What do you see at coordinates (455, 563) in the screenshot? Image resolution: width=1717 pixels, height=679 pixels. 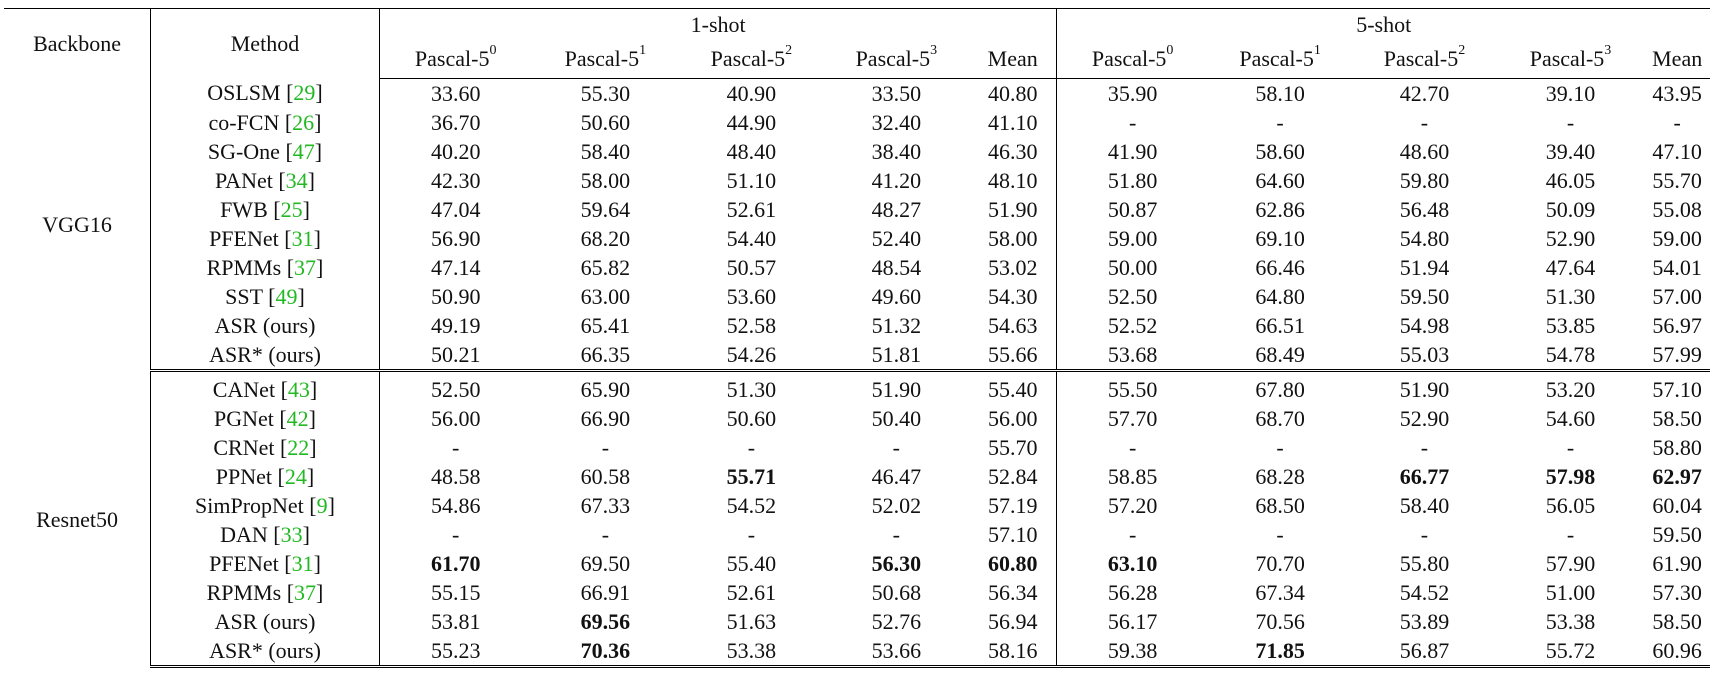 I see `value-cell: 61.70` at bounding box center [455, 563].